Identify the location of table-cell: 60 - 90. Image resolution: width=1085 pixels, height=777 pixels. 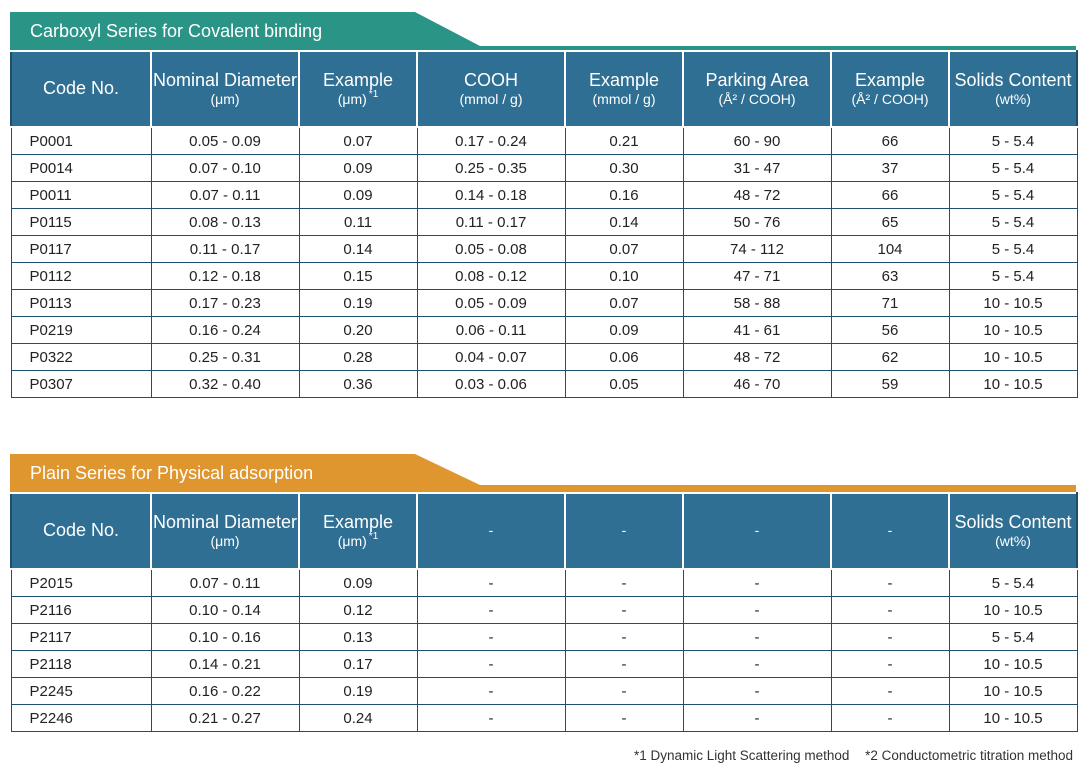
(757, 140).